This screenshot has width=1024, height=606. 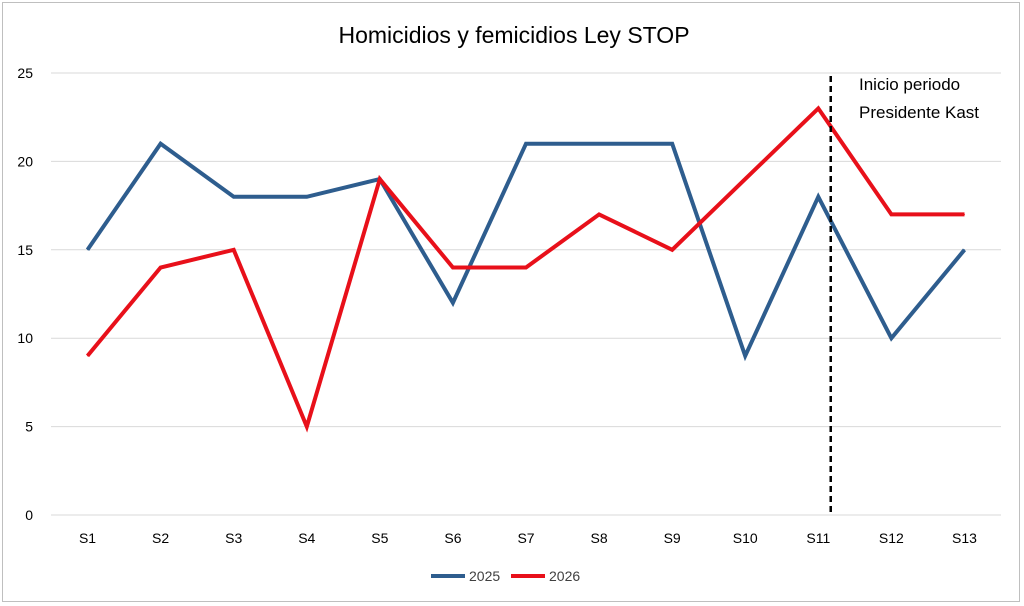 What do you see at coordinates (160, 538) in the screenshot?
I see `x-tick-label-s2: S2` at bounding box center [160, 538].